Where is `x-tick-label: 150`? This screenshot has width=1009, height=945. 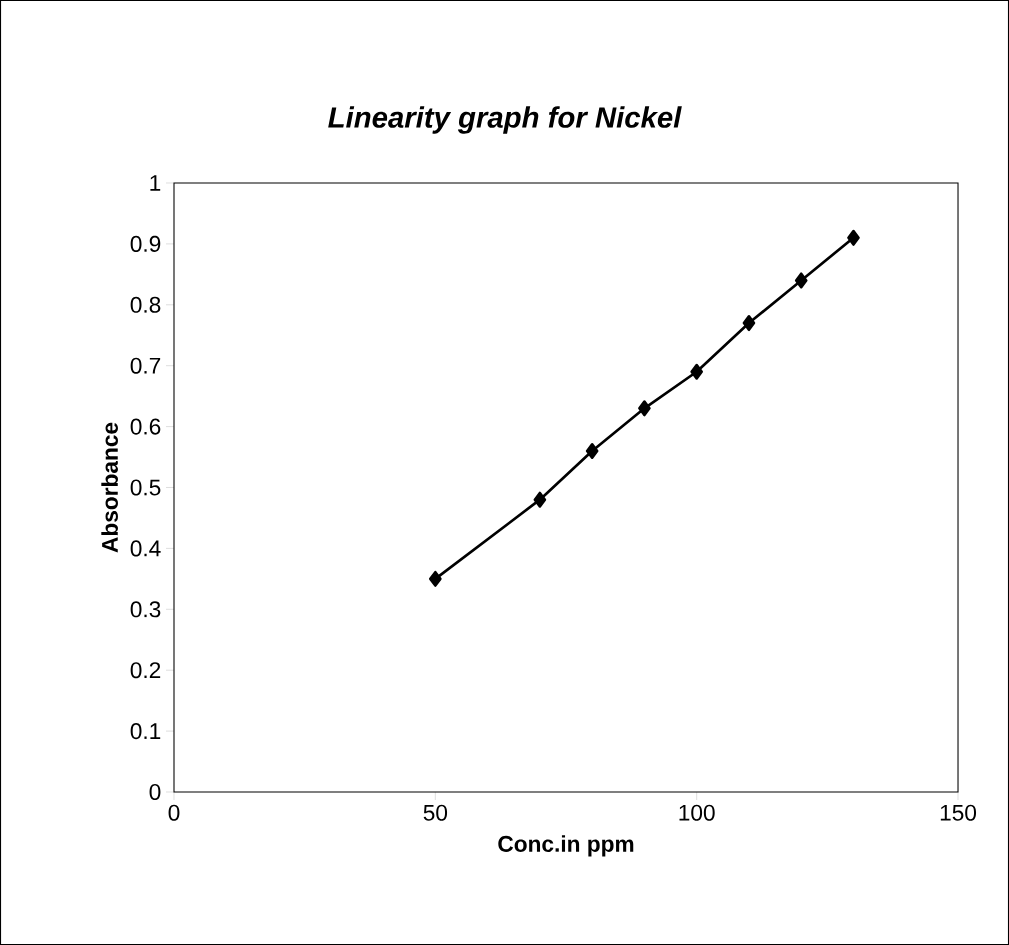 x-tick-label: 150 is located at coordinates (958, 812).